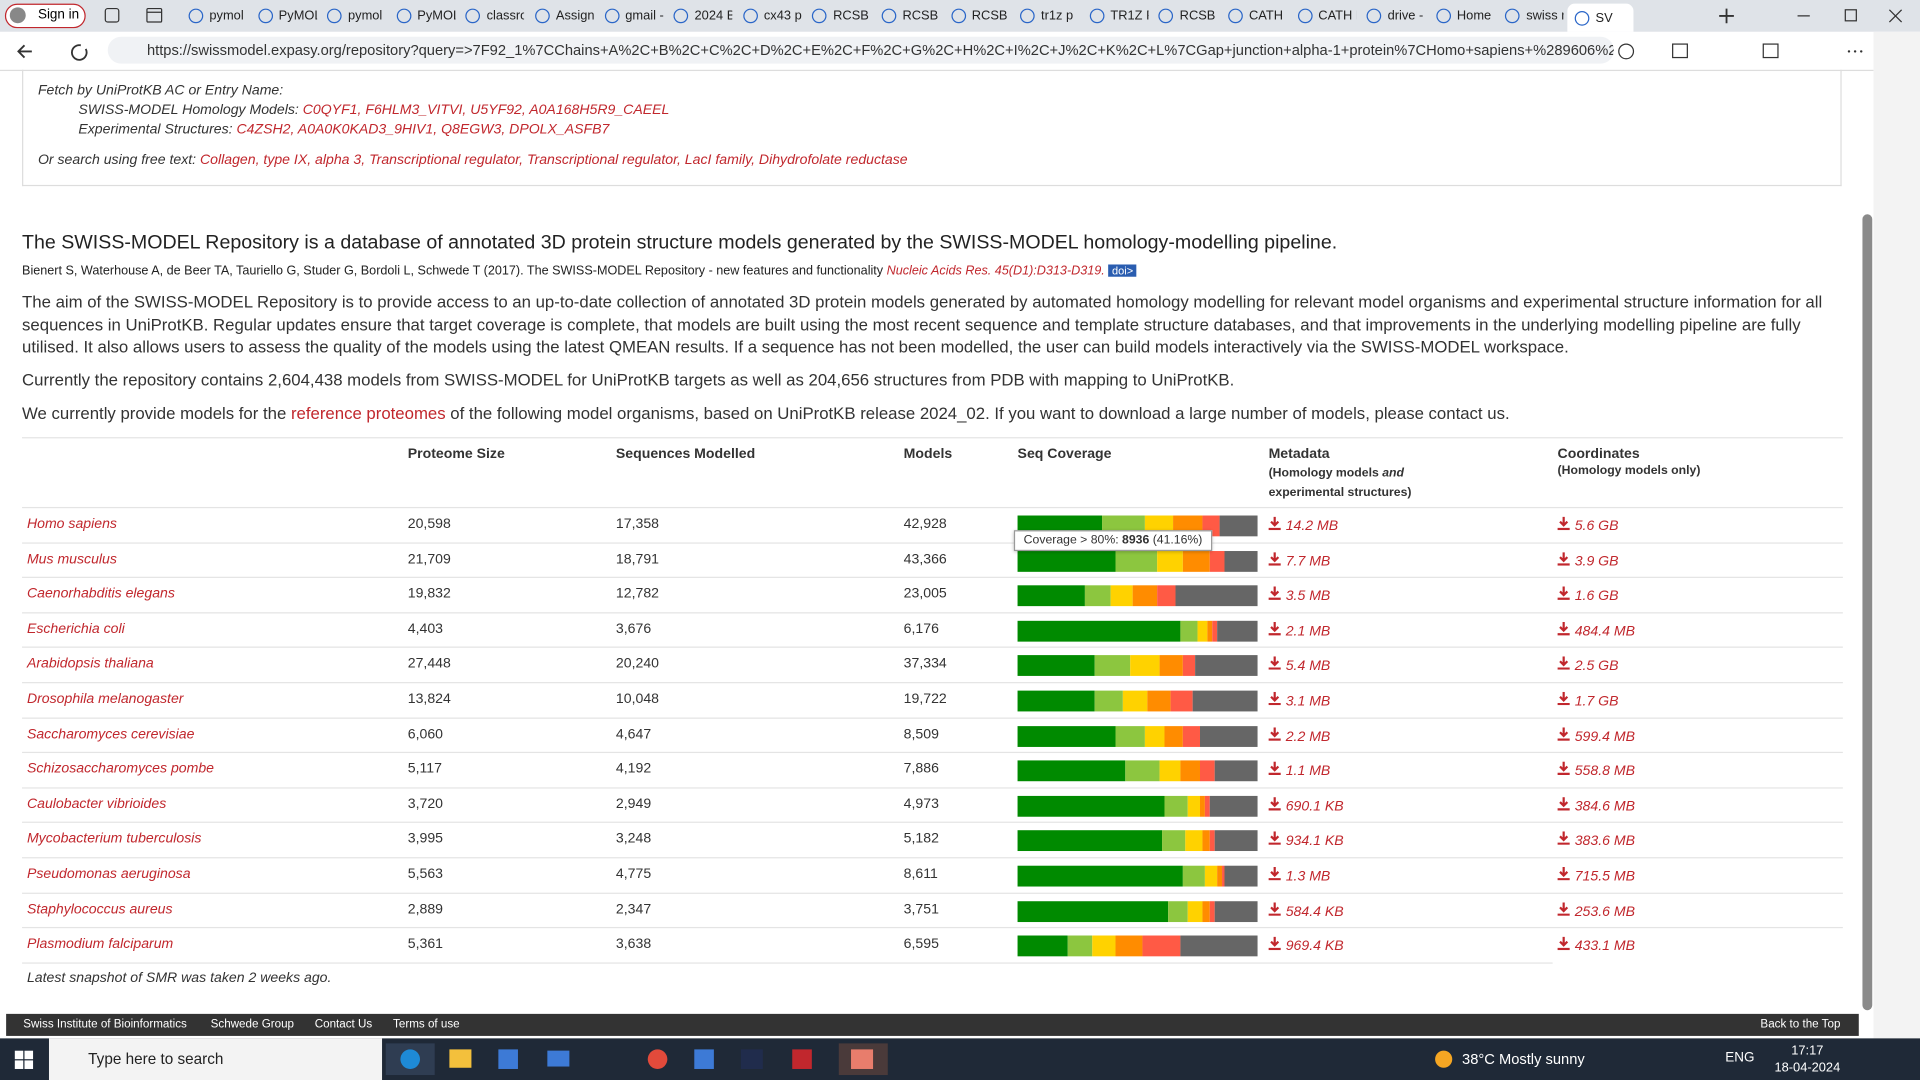 This screenshot has width=1920, height=1080. Describe the element at coordinates (637, 1059) in the screenshot. I see `taskbar-apps` at that location.